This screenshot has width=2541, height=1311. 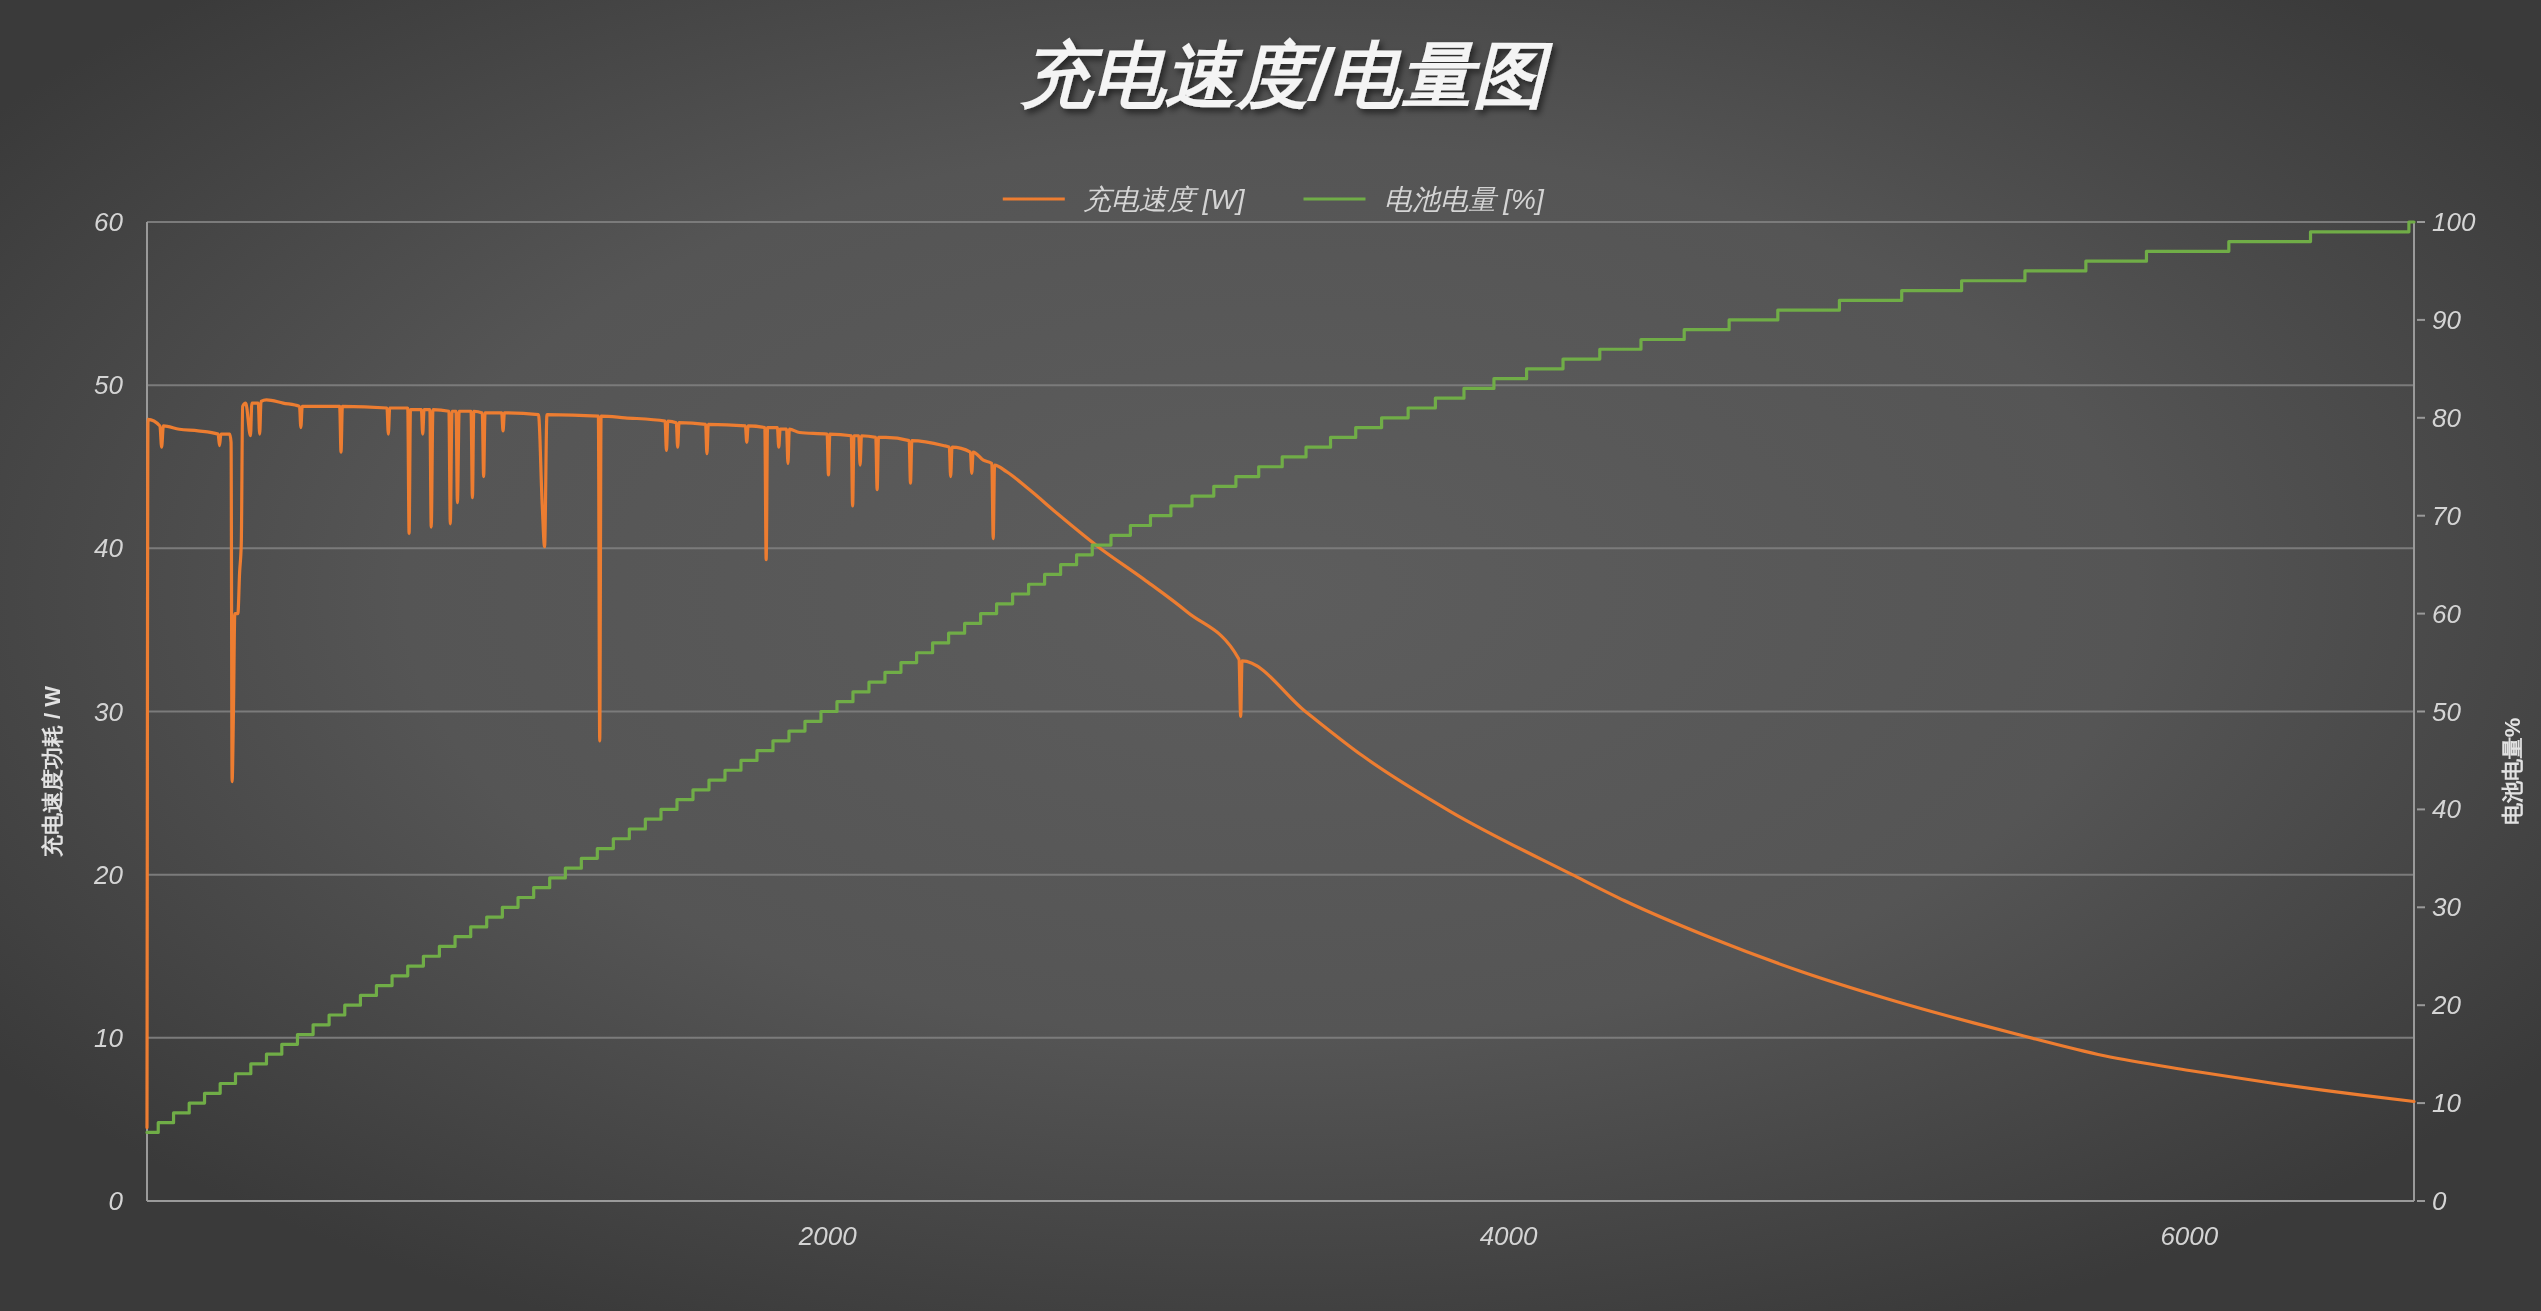 What do you see at coordinates (2189, 1236) in the screenshot?
I see `x-tick-label: 6000` at bounding box center [2189, 1236].